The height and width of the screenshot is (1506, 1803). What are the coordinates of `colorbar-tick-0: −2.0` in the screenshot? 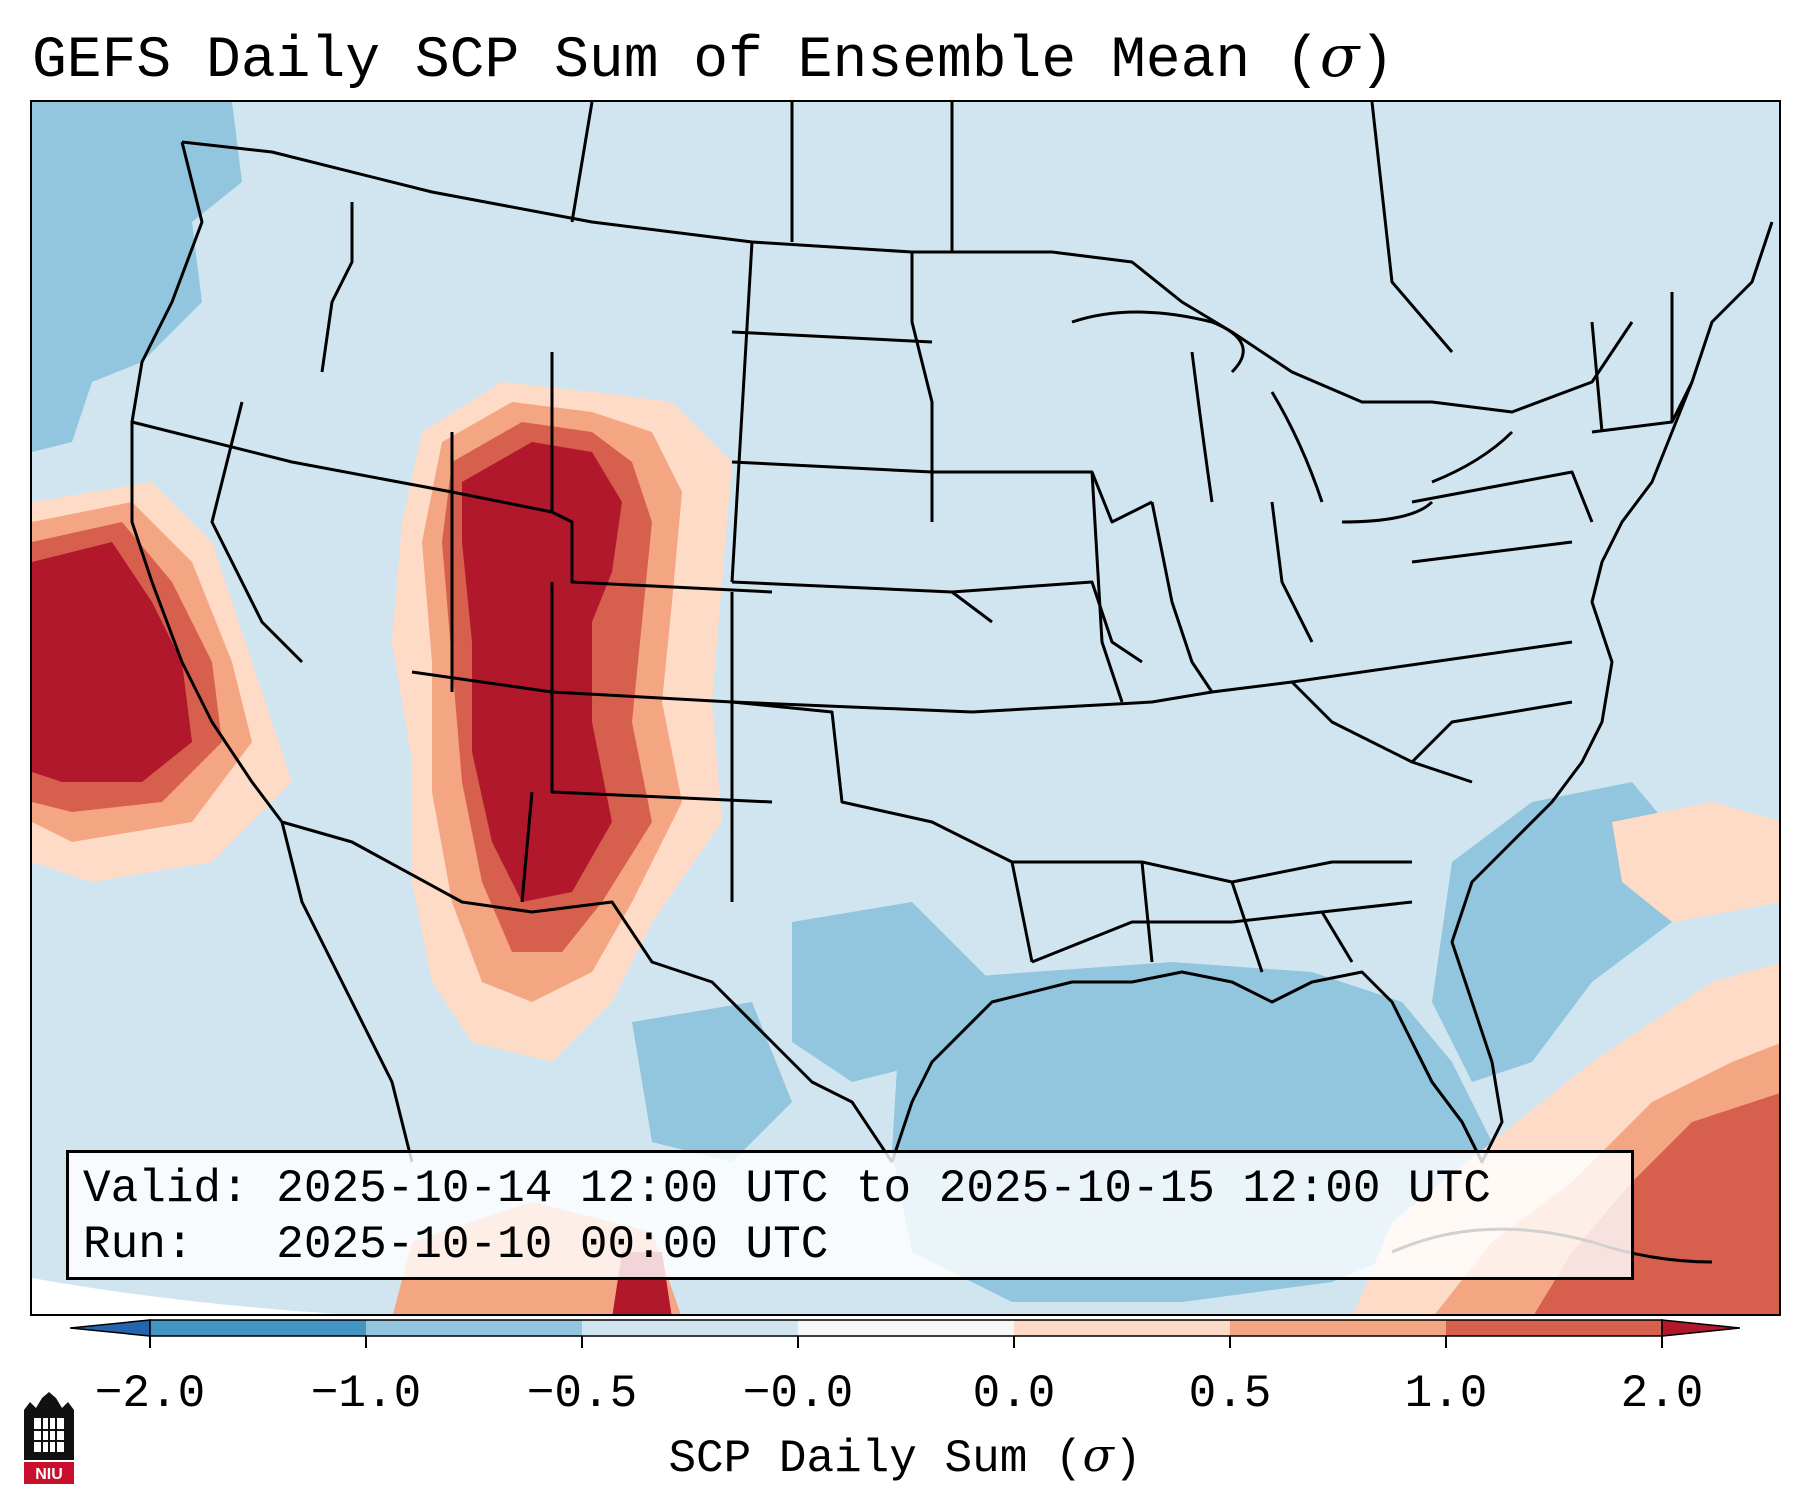 It's located at (150, 1394).